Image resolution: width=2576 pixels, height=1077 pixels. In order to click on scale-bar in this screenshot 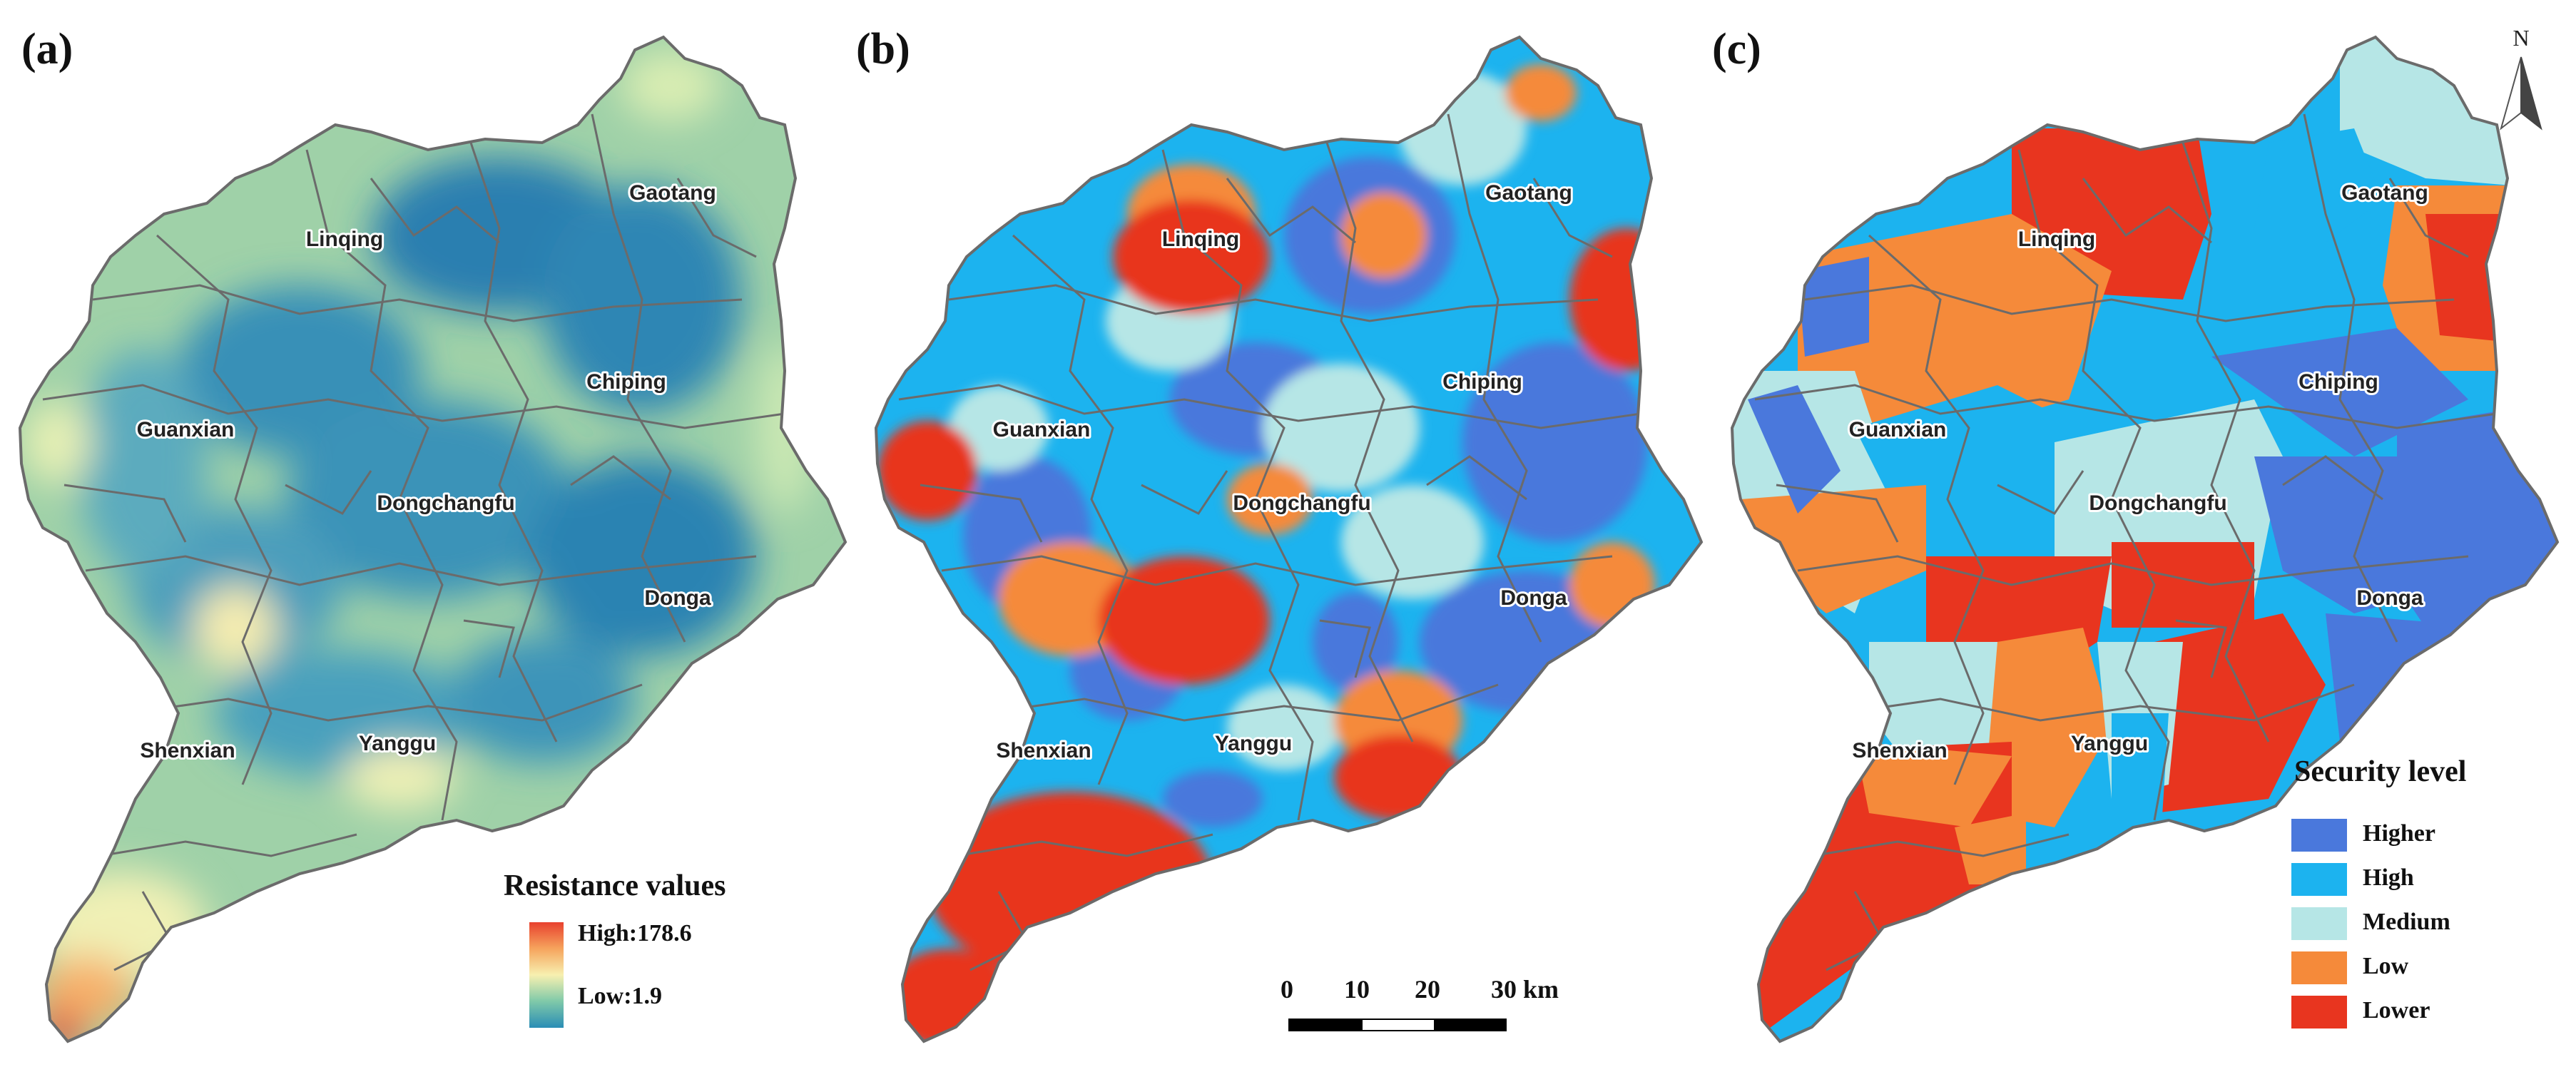, I will do `click(1397, 1025)`.